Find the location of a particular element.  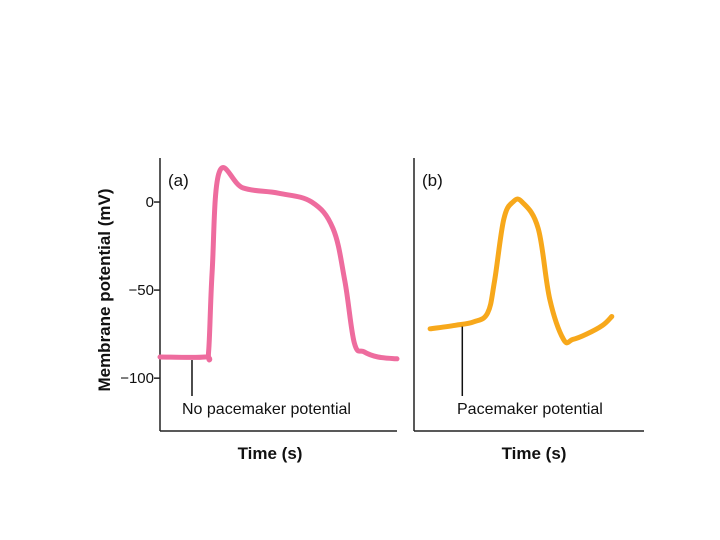

y-axis-title: Membrane potential (mV) is located at coordinates (104, 289).